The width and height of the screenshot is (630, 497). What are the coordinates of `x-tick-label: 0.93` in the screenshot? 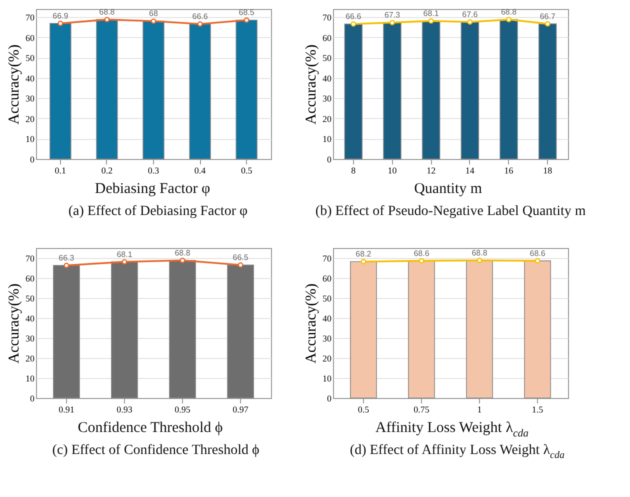 It's located at (124, 409).